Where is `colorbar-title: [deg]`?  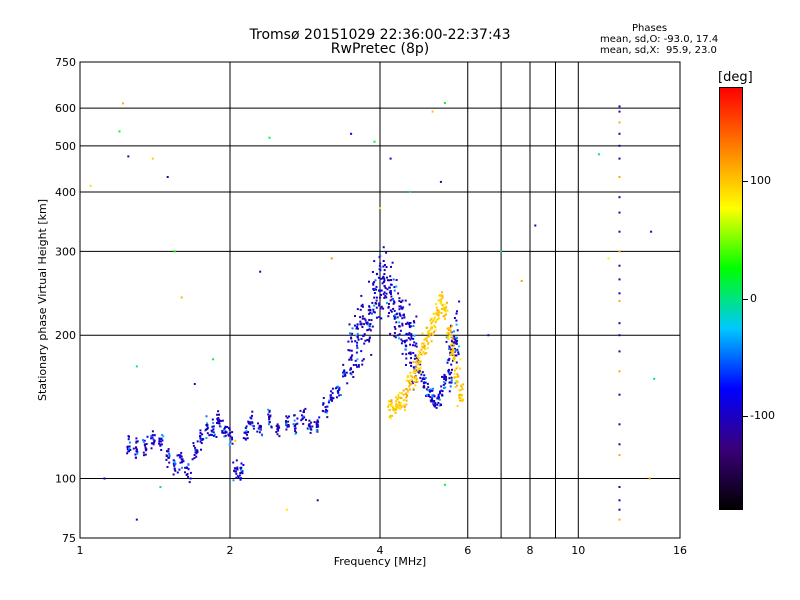 colorbar-title: [deg] is located at coordinates (735, 77).